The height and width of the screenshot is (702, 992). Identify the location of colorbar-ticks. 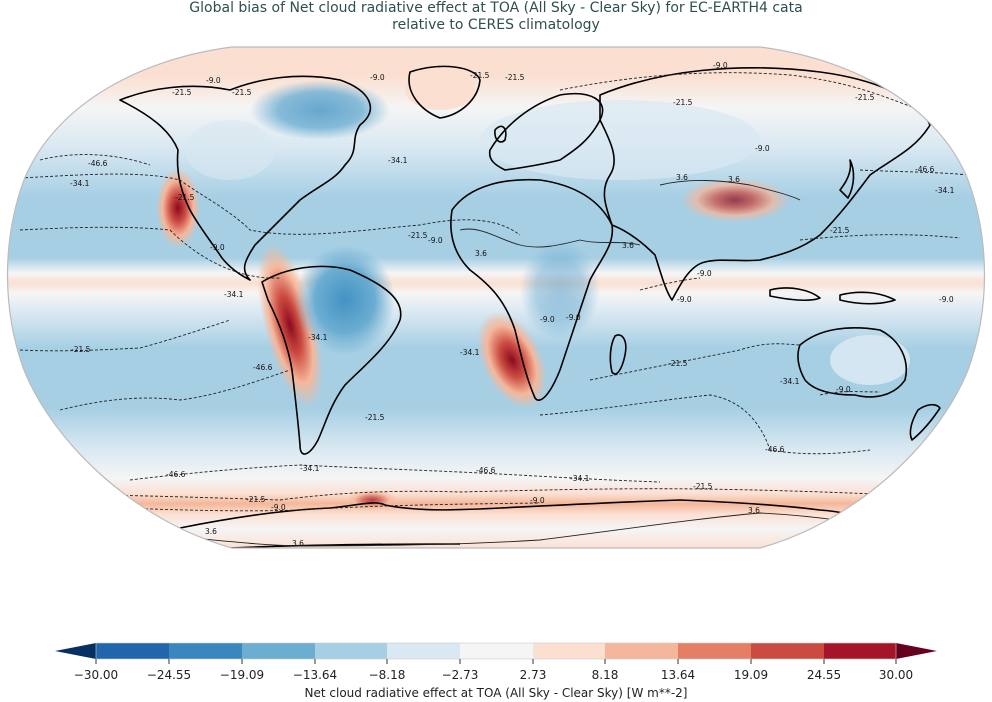
(496, 661).